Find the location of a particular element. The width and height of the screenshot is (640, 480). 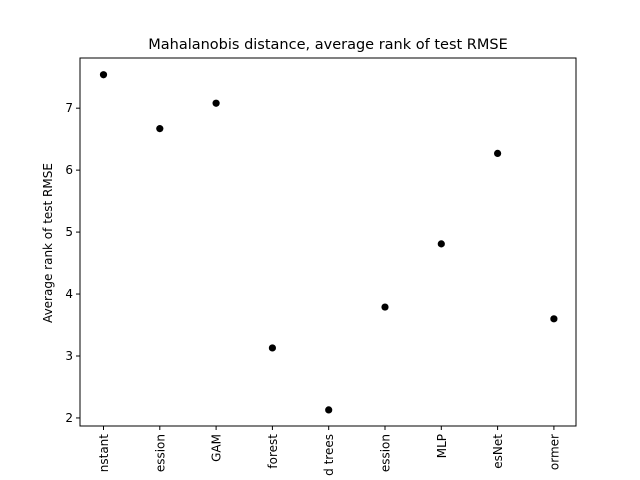

x-tick-label: forest is located at coordinates (273, 451).